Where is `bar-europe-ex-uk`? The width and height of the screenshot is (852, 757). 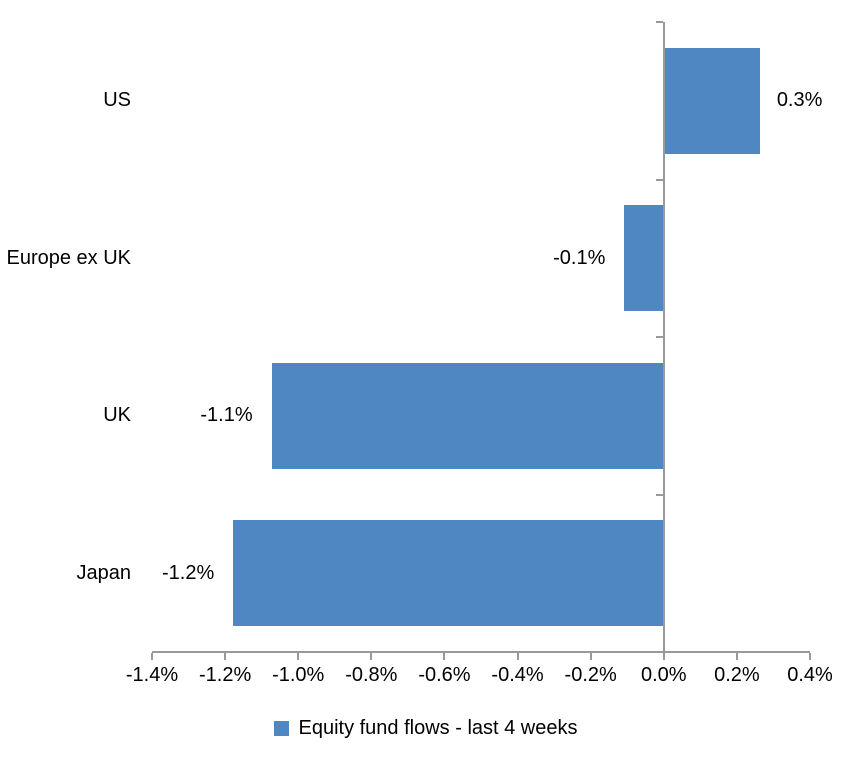
bar-europe-ex-uk is located at coordinates (643, 258).